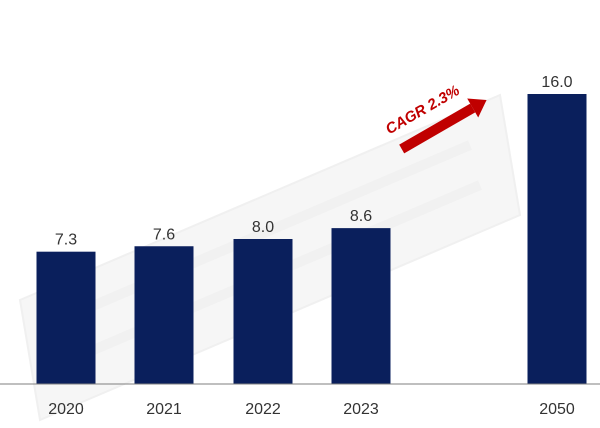 This screenshot has width=600, height=428. Describe the element at coordinates (164, 409) in the screenshot. I see `x-tick-label-2021: 2021` at that location.